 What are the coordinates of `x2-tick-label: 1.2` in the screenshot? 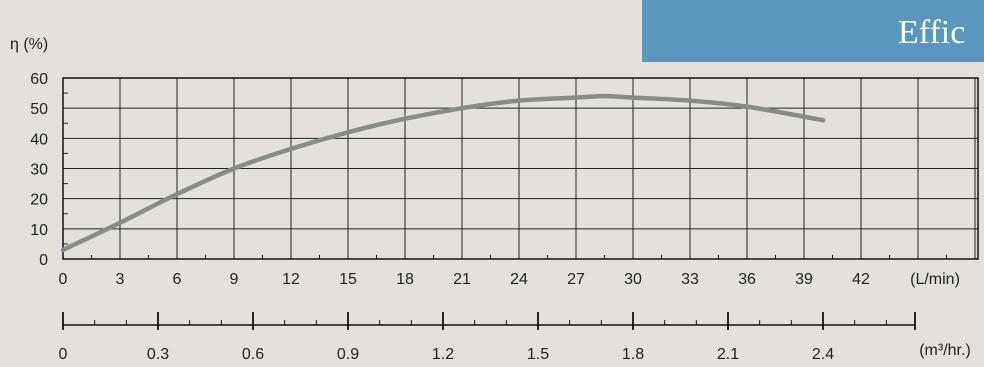 It's located at (443, 354).